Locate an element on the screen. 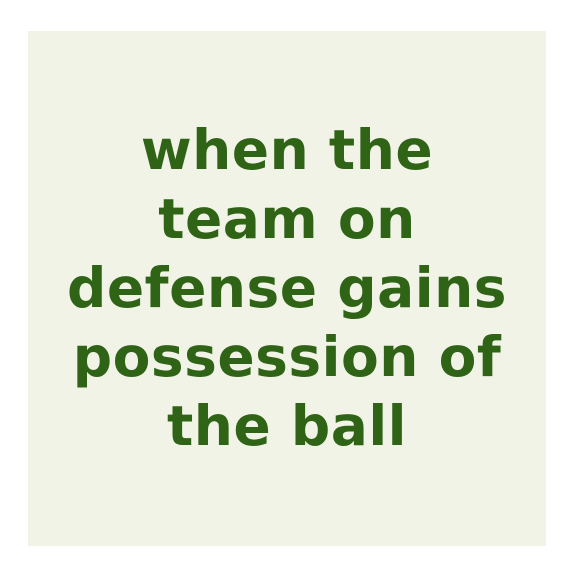 Image resolution: width=576 pixels, height=576 pixels. text-line-3: defense gains is located at coordinates (287, 288).